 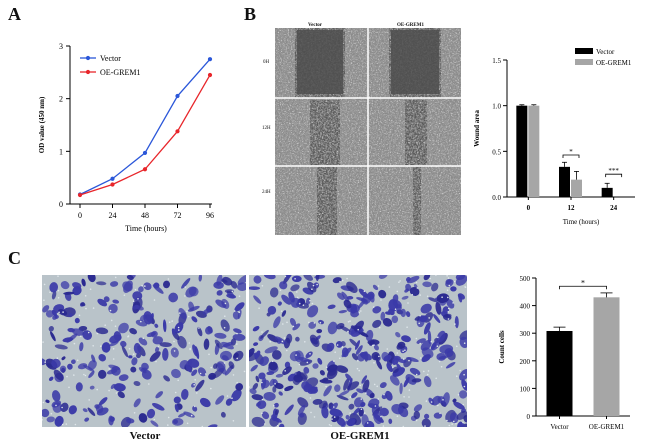 What do you see at coordinates (368, 131) in the screenshot?
I see `wound-images-svg` at bounding box center [368, 131].